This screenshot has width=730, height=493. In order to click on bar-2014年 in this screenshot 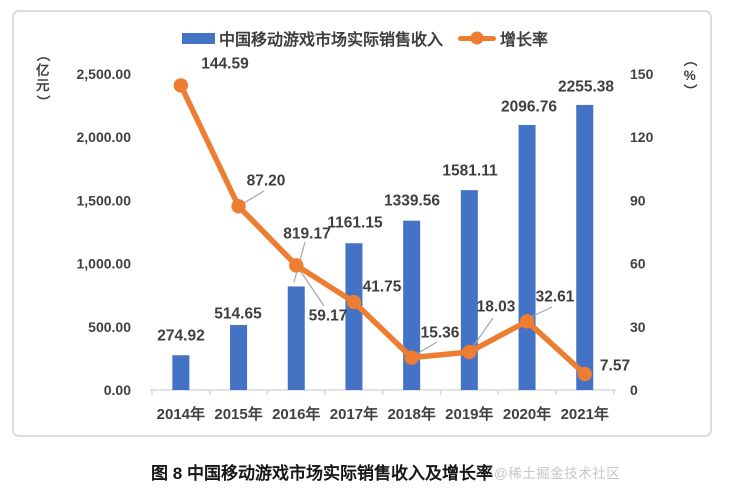, I will do `click(181, 372)`.